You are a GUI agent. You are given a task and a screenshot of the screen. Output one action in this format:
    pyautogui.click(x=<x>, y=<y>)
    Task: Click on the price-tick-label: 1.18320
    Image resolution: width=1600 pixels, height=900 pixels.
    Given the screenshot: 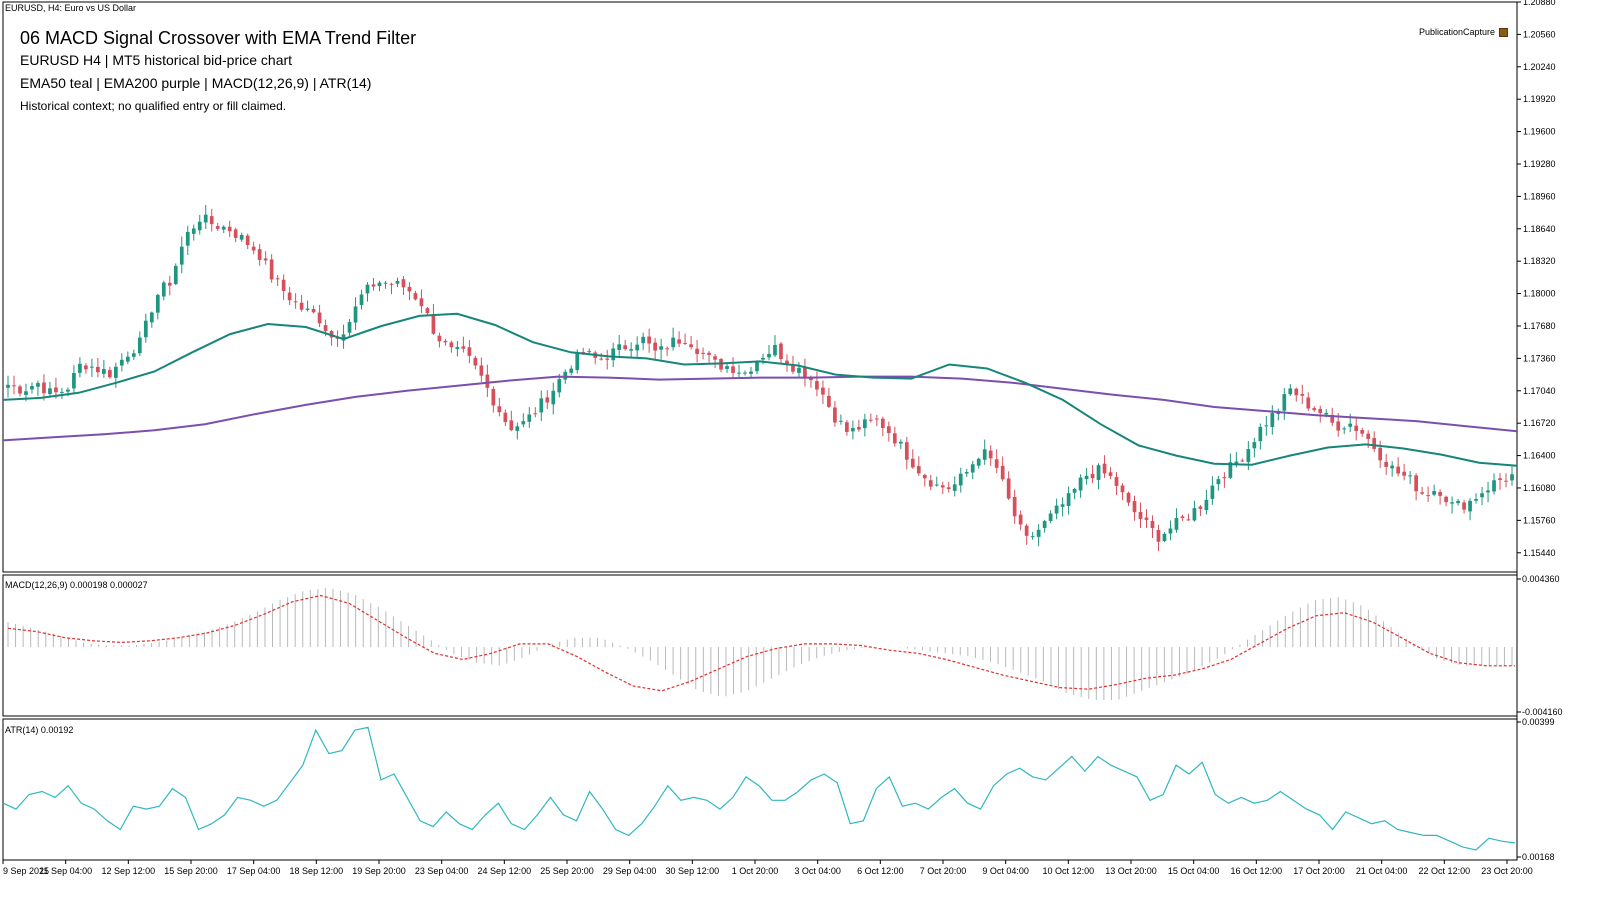 What is the action you would take?
    pyautogui.click(x=1539, y=261)
    